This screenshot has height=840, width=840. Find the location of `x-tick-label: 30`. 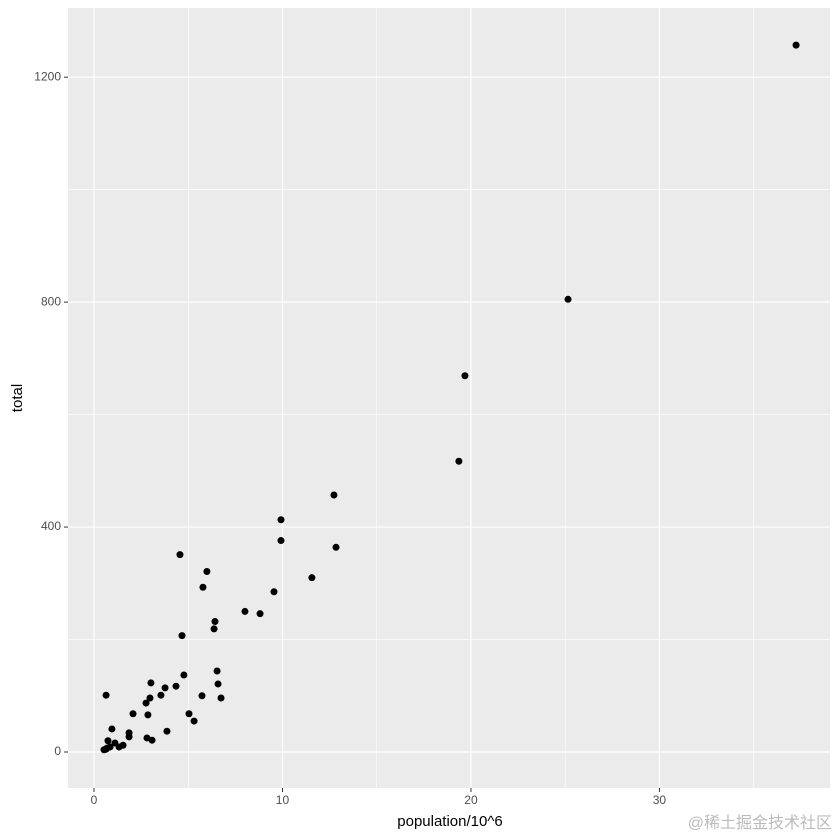

x-tick-label: 30 is located at coordinates (660, 800).